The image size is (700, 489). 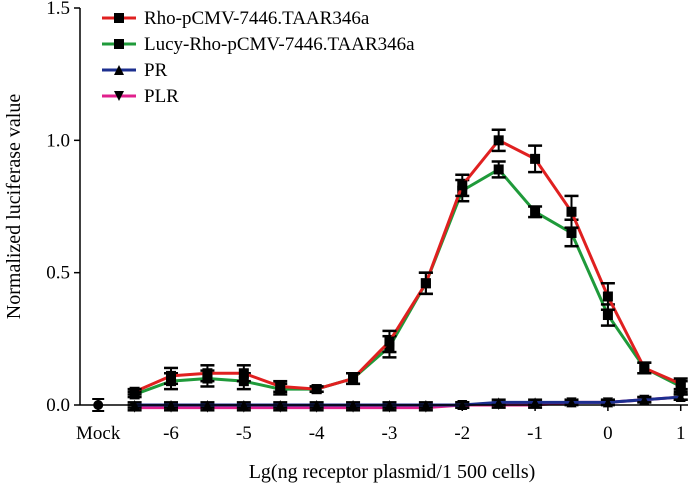 I want to click on legend-label: PLR, so click(x=161, y=96).